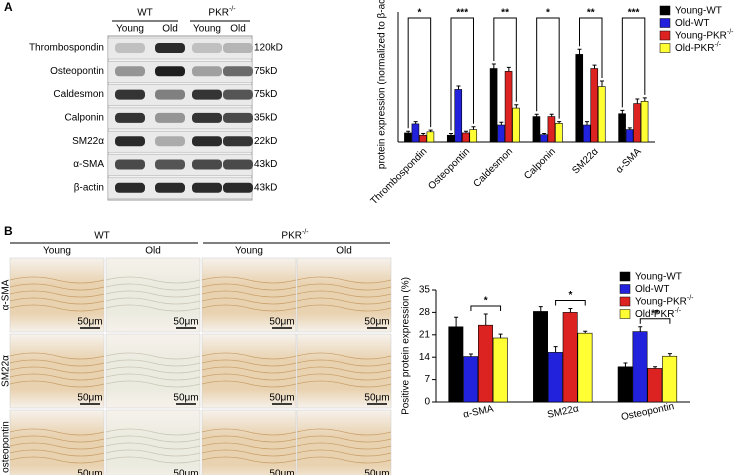 The image size is (747, 475). Describe the element at coordinates (265, 94) in the screenshot. I see `size-label: 75kD` at that location.